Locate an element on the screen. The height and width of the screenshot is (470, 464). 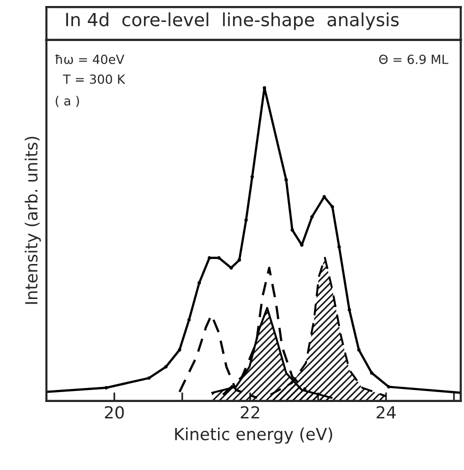
x-tick-label: 22 is located at coordinates (250, 412).